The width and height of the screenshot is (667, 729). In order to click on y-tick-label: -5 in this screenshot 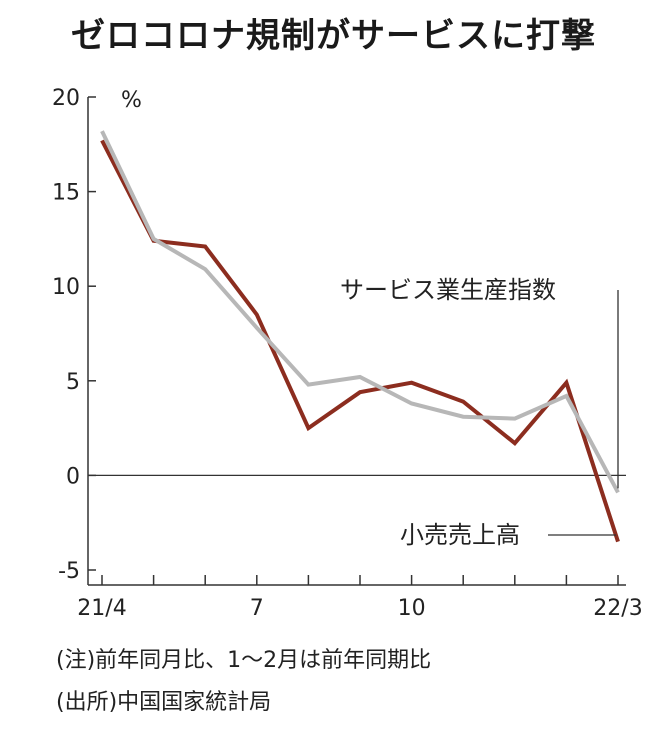, I will do `click(69, 571)`.